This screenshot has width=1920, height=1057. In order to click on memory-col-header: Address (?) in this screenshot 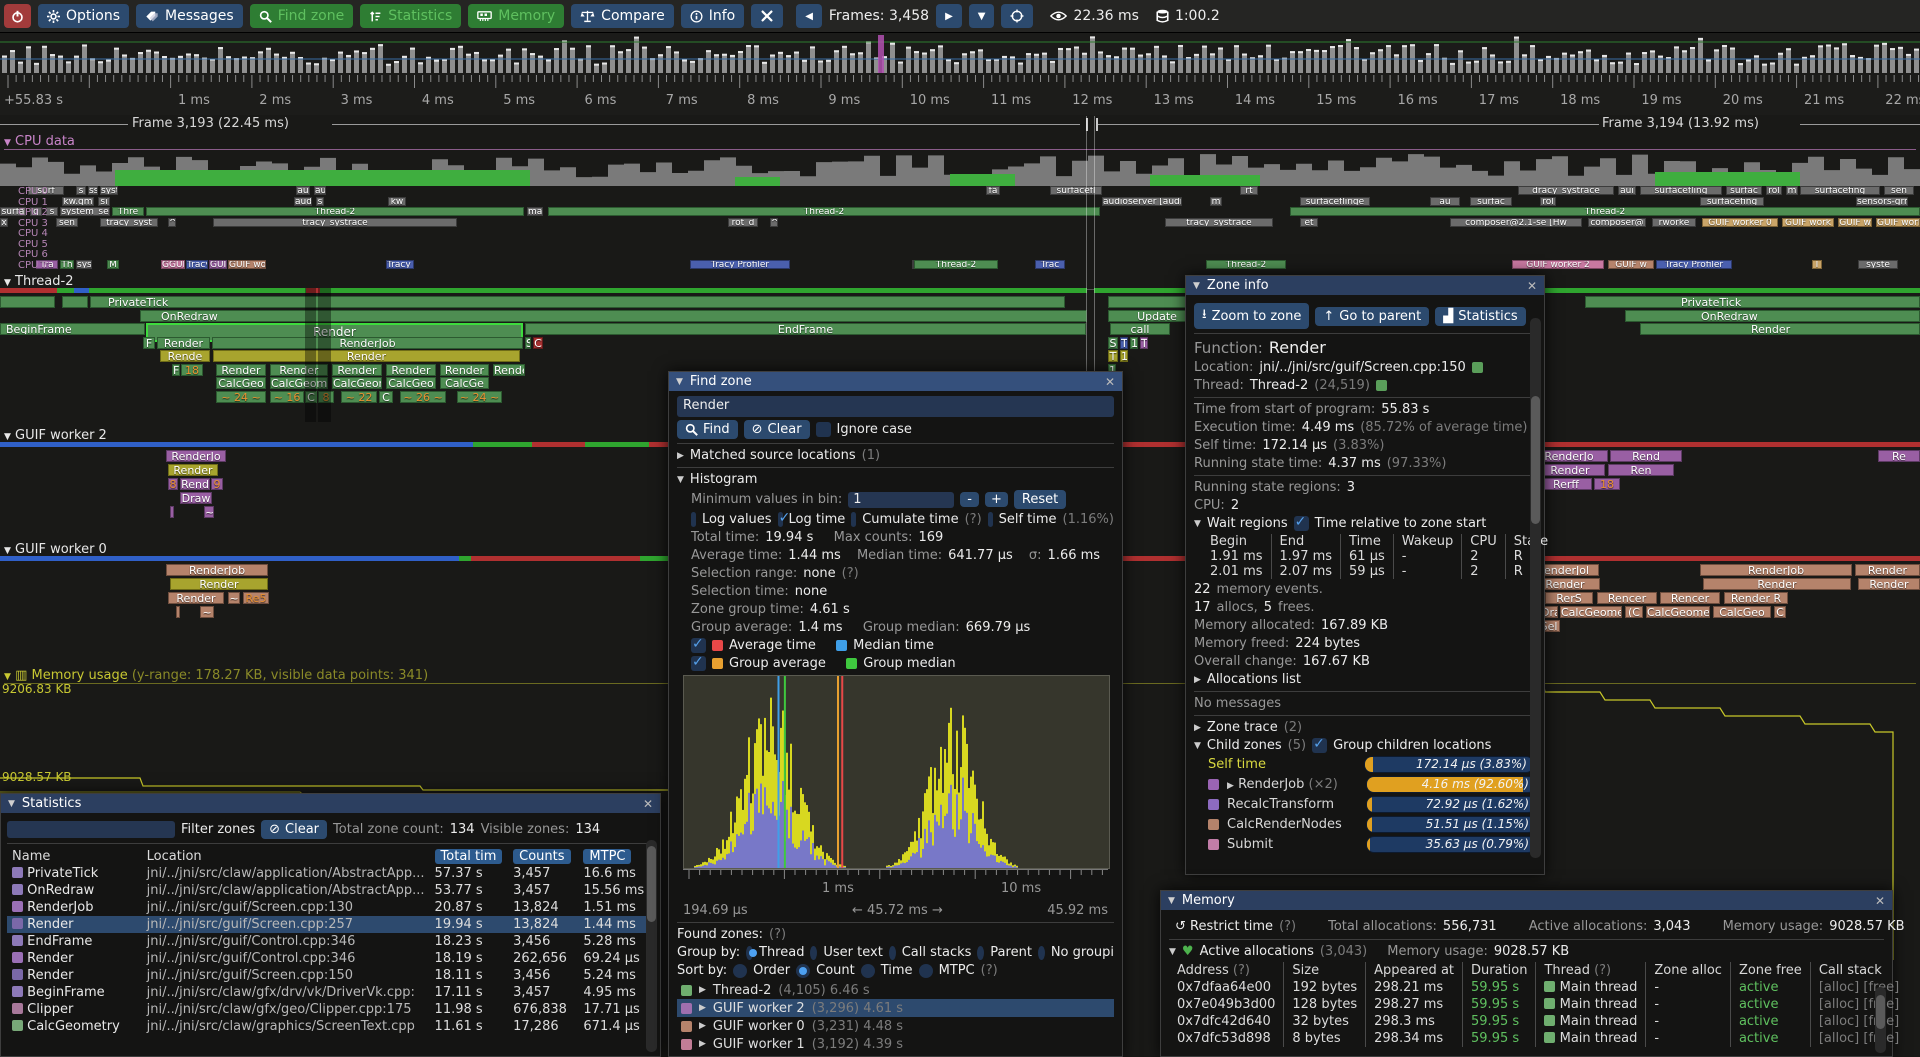, I will do `click(1213, 970)`.